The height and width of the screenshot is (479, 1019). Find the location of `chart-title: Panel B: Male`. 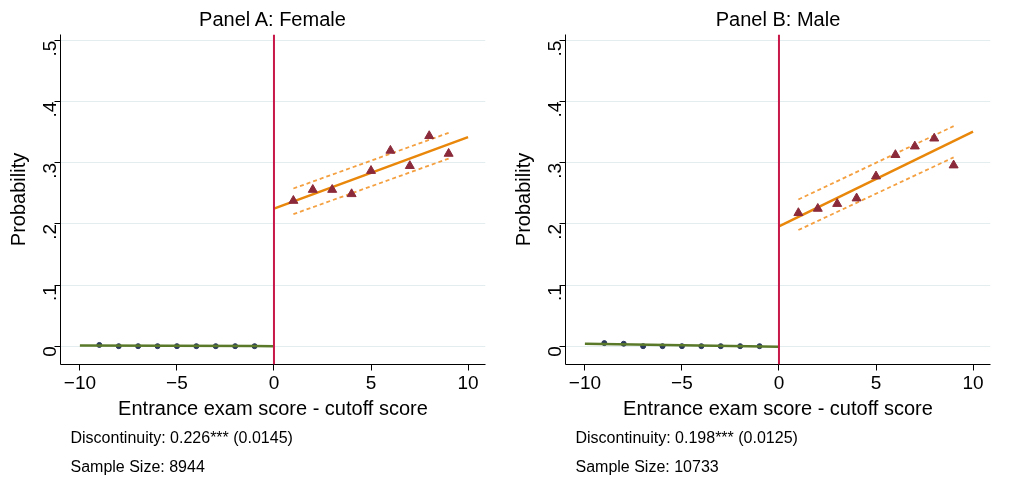

chart-title: Panel B: Male is located at coordinates (778, 18).